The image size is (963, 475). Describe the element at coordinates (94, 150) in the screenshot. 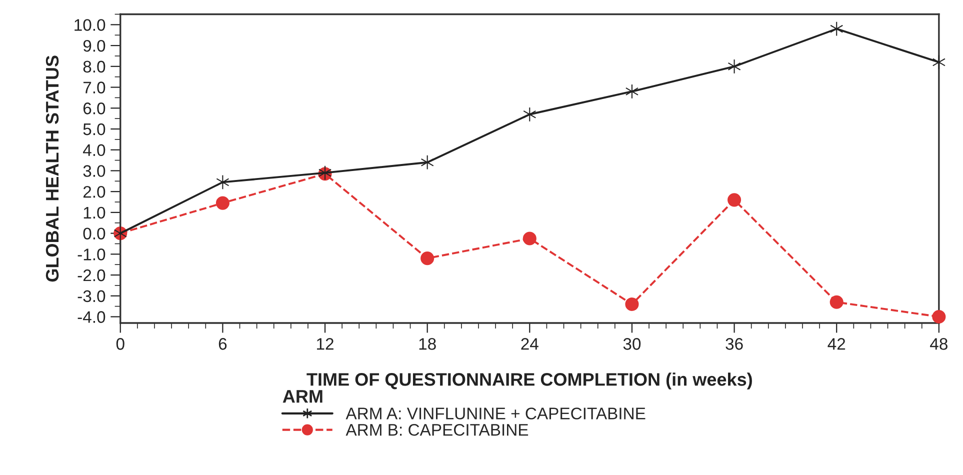

I see `y-tick-label: 4.0` at that location.